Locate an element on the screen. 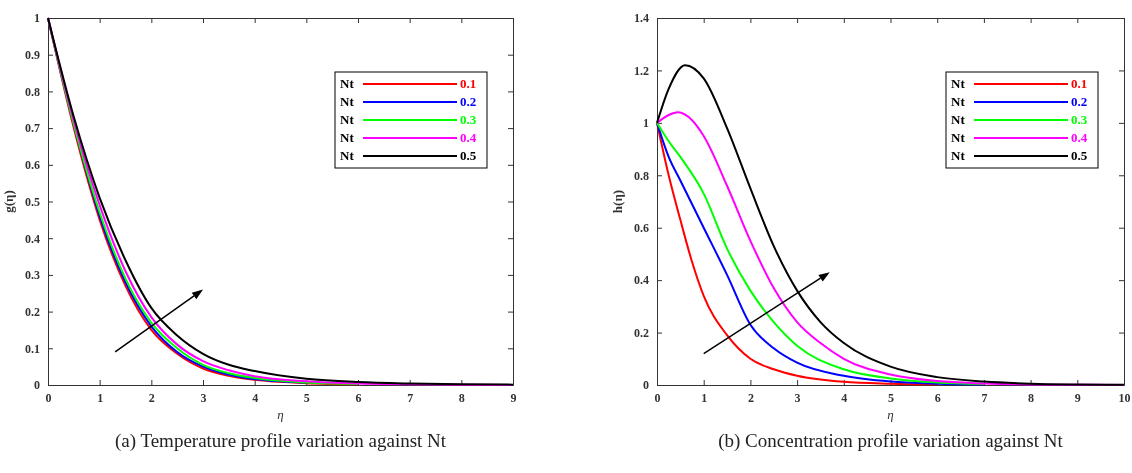 The height and width of the screenshot is (473, 1132). y-tick-label: 0.5 is located at coordinates (32, 201).